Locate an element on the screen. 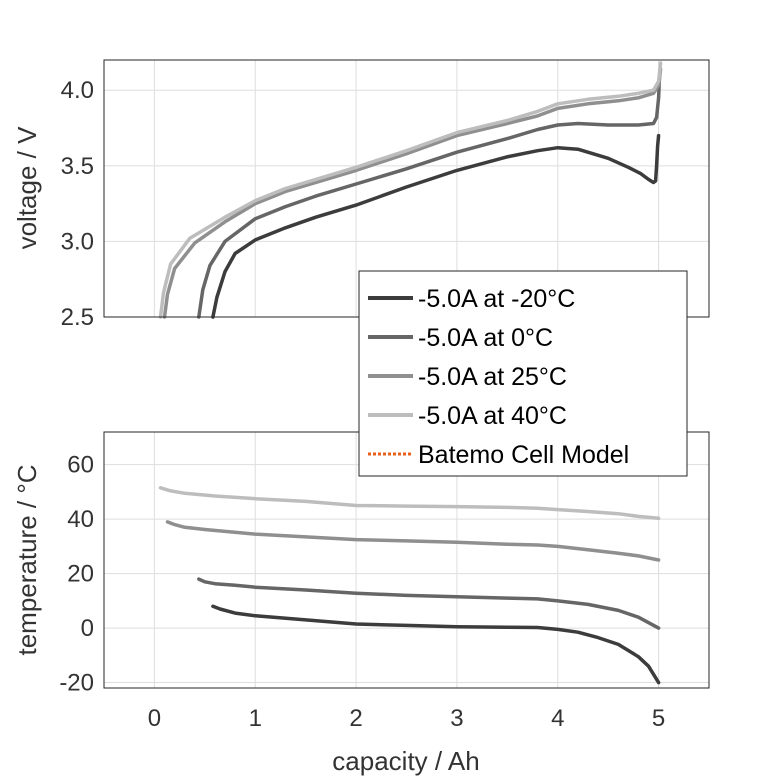  legend-box is located at coordinates (523, 373).